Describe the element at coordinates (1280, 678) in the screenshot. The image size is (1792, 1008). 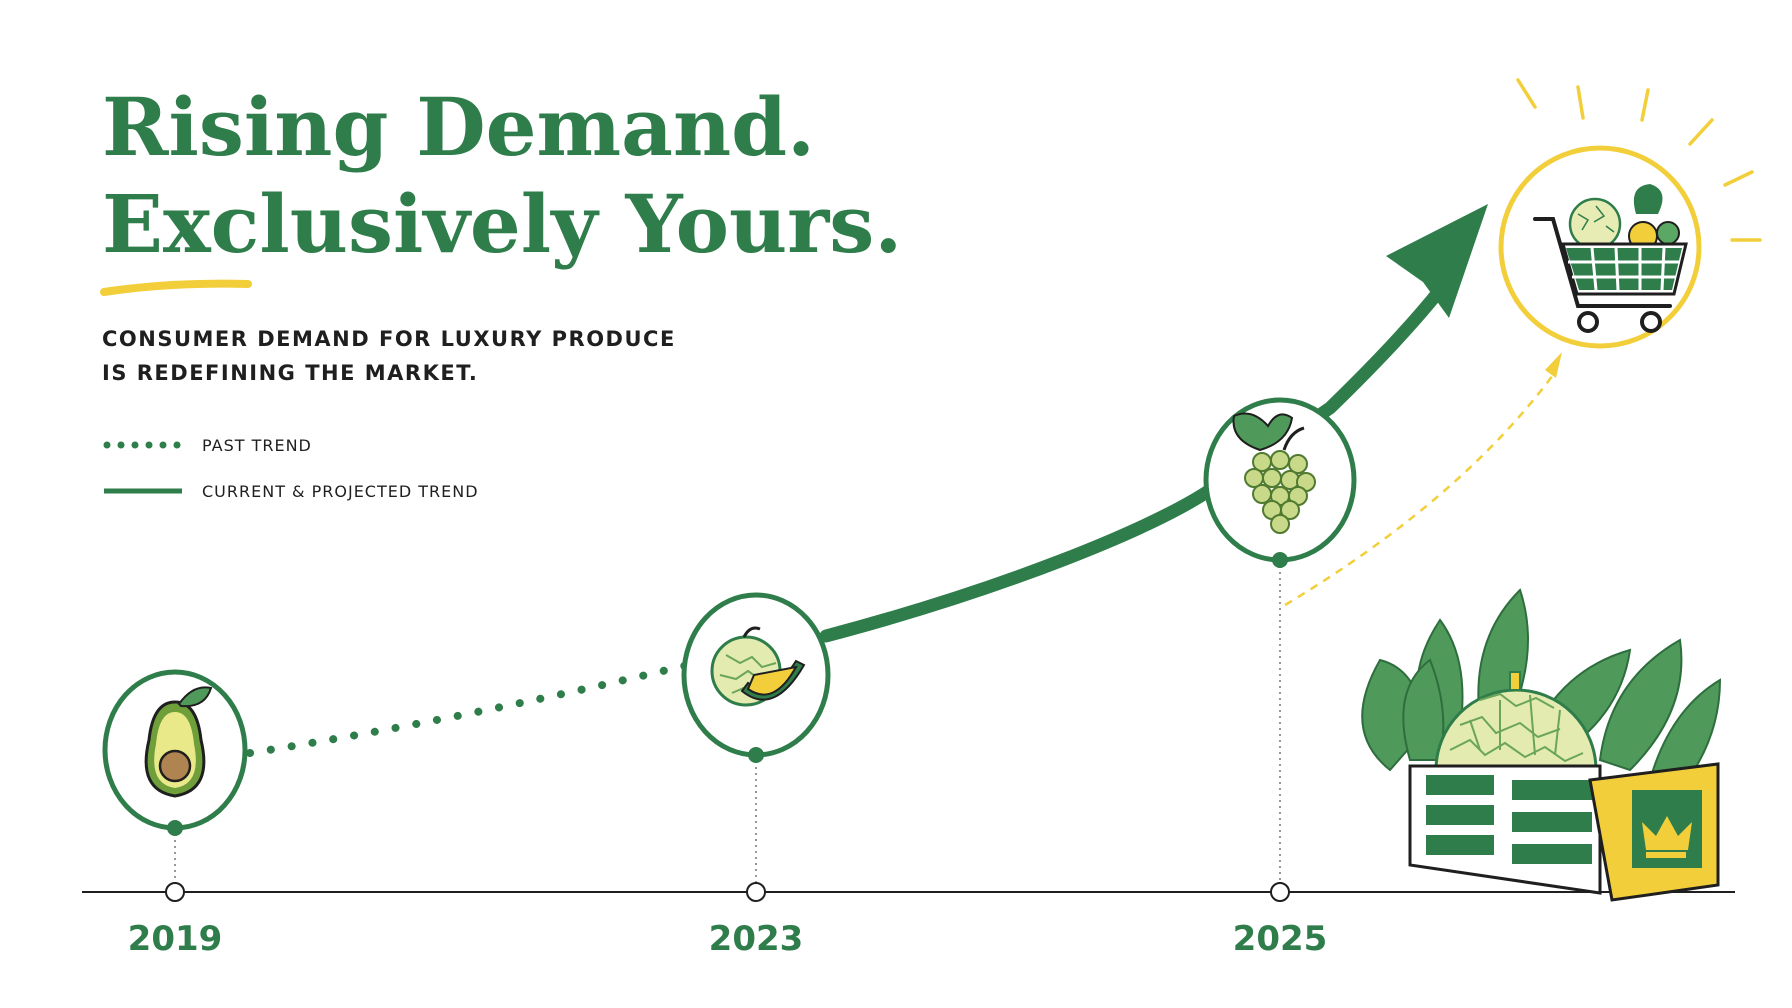
I see `milestone-2025: 2025` at that location.